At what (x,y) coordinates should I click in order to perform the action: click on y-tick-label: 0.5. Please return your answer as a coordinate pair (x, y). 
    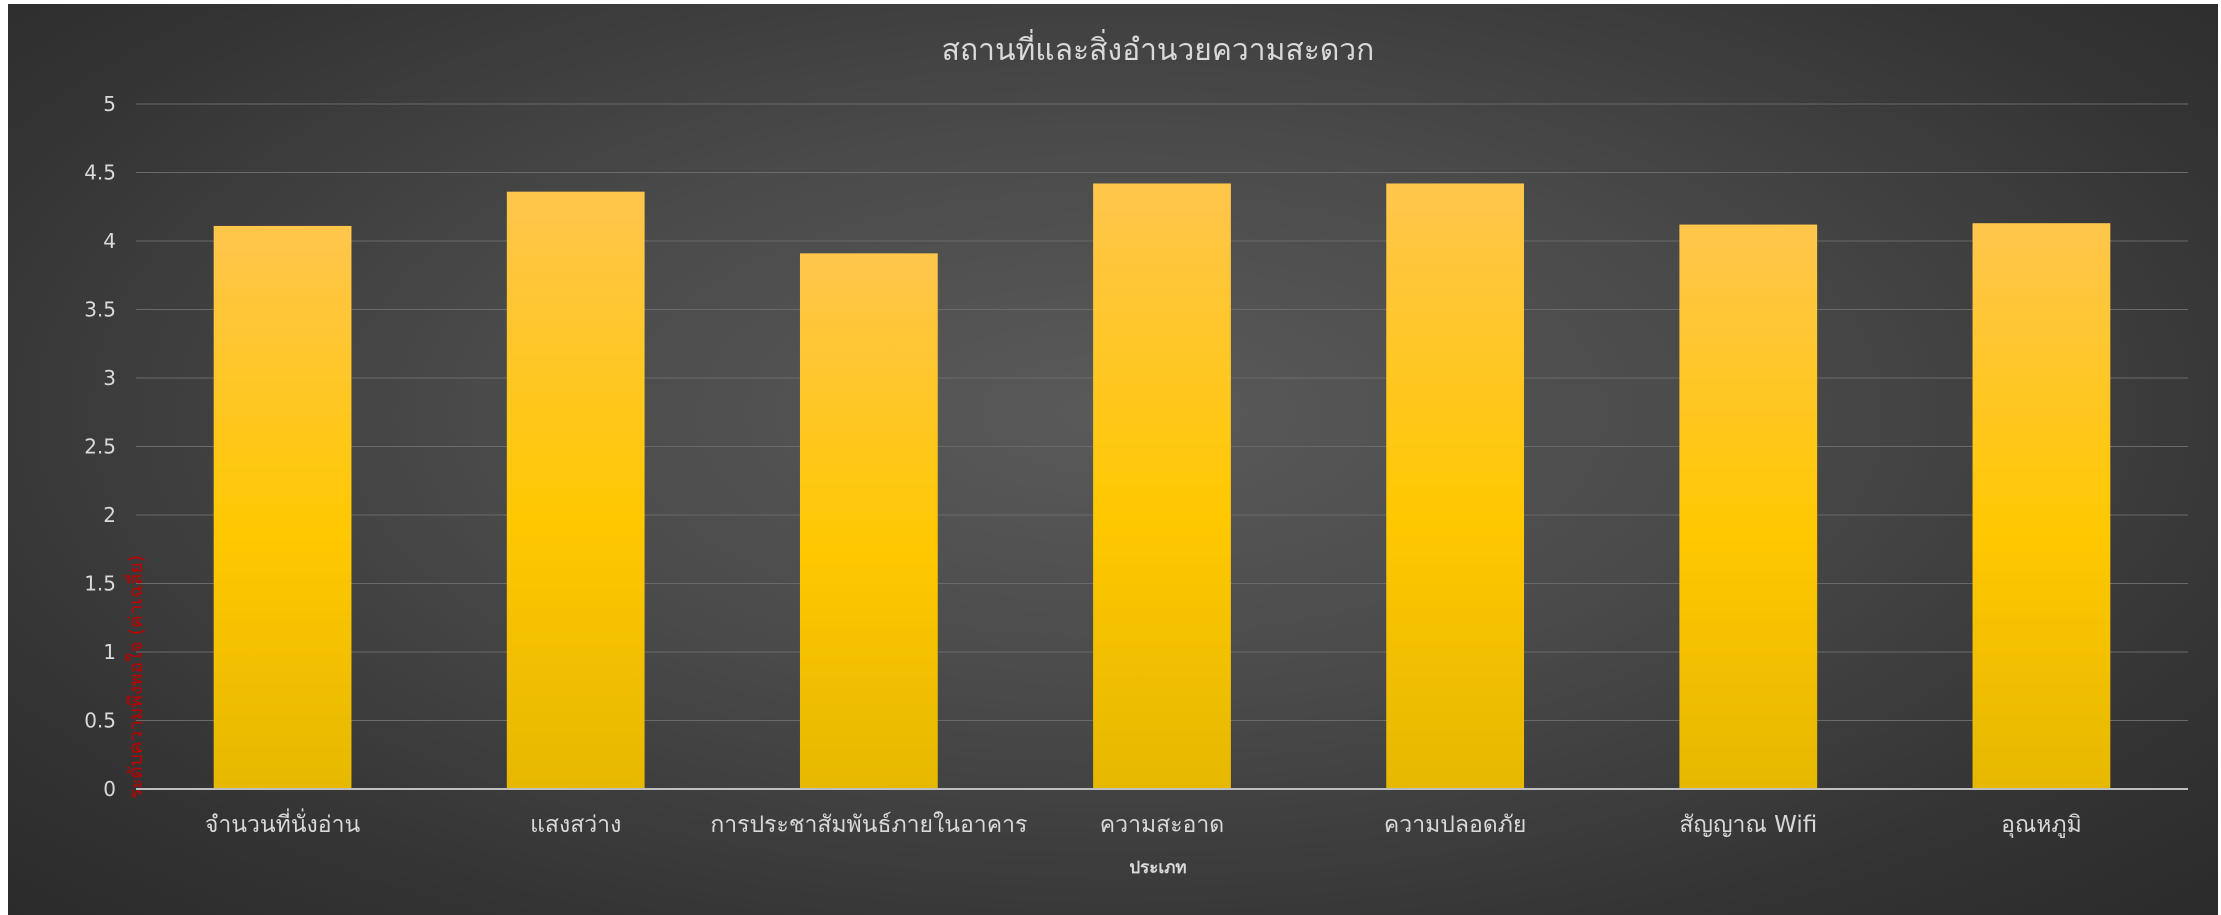
    Looking at the image, I should click on (100, 721).